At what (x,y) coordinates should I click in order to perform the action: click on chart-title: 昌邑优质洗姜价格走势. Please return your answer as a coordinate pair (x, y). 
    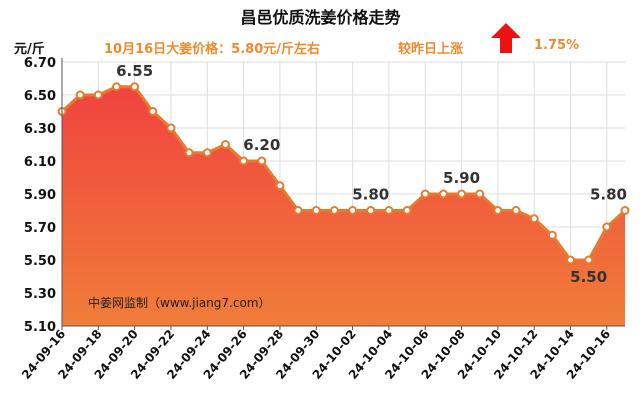
    Looking at the image, I should click on (320, 17).